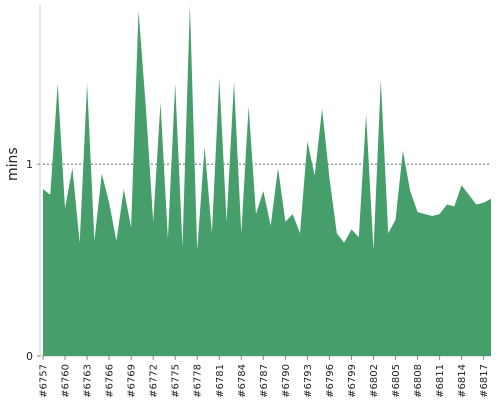 The height and width of the screenshot is (400, 500). What do you see at coordinates (29, 164) in the screenshot?
I see `y-tick-label: 1` at bounding box center [29, 164].